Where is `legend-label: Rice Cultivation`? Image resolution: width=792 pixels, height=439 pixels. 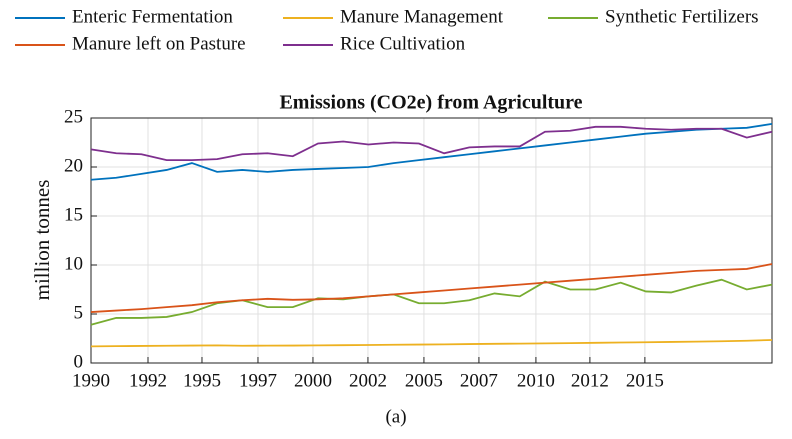 legend-label: Rice Cultivation is located at coordinates (403, 43).